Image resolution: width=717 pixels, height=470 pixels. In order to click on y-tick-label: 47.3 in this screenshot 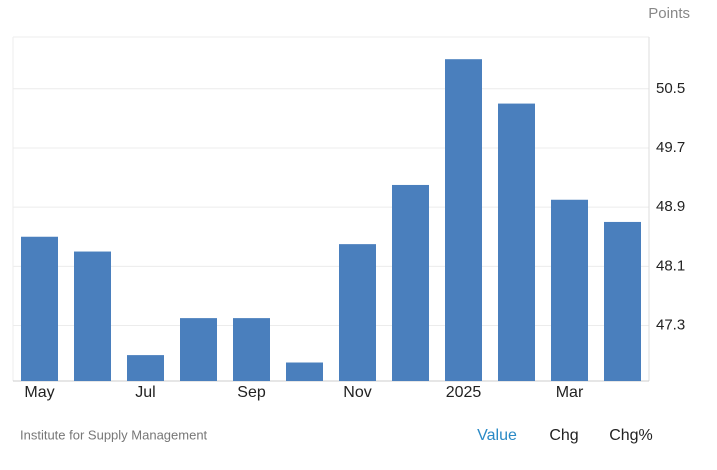, I will do `click(670, 324)`.